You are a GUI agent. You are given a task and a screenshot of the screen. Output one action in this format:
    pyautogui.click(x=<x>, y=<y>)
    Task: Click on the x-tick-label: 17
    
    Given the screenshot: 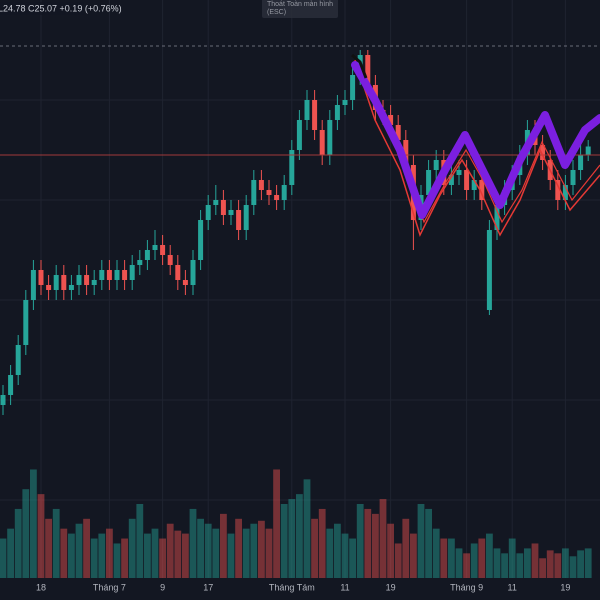 What is the action you would take?
    pyautogui.click(x=208, y=587)
    